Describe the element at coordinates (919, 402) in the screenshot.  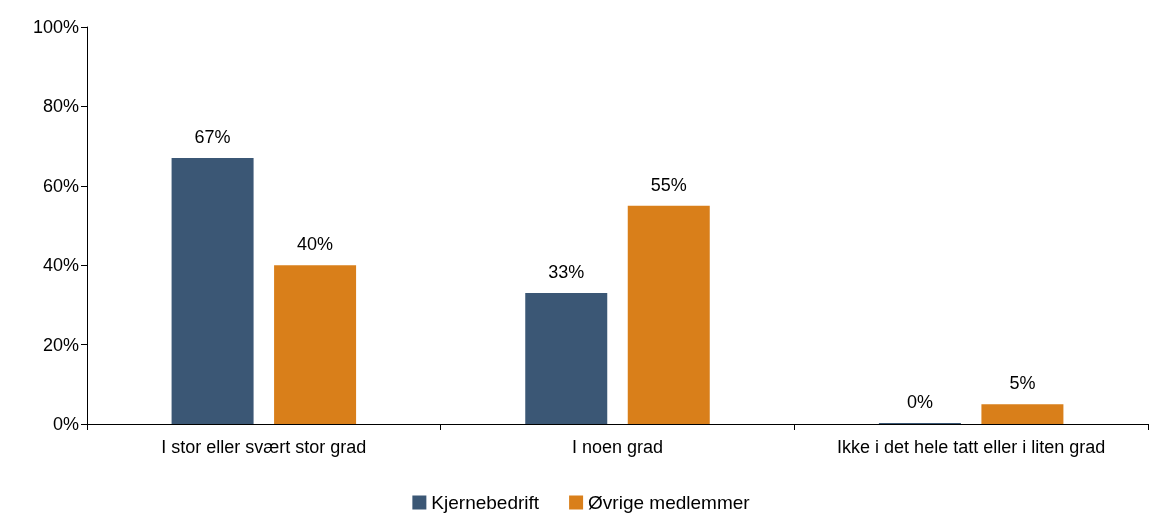
I see `data-label: 0%` at that location.